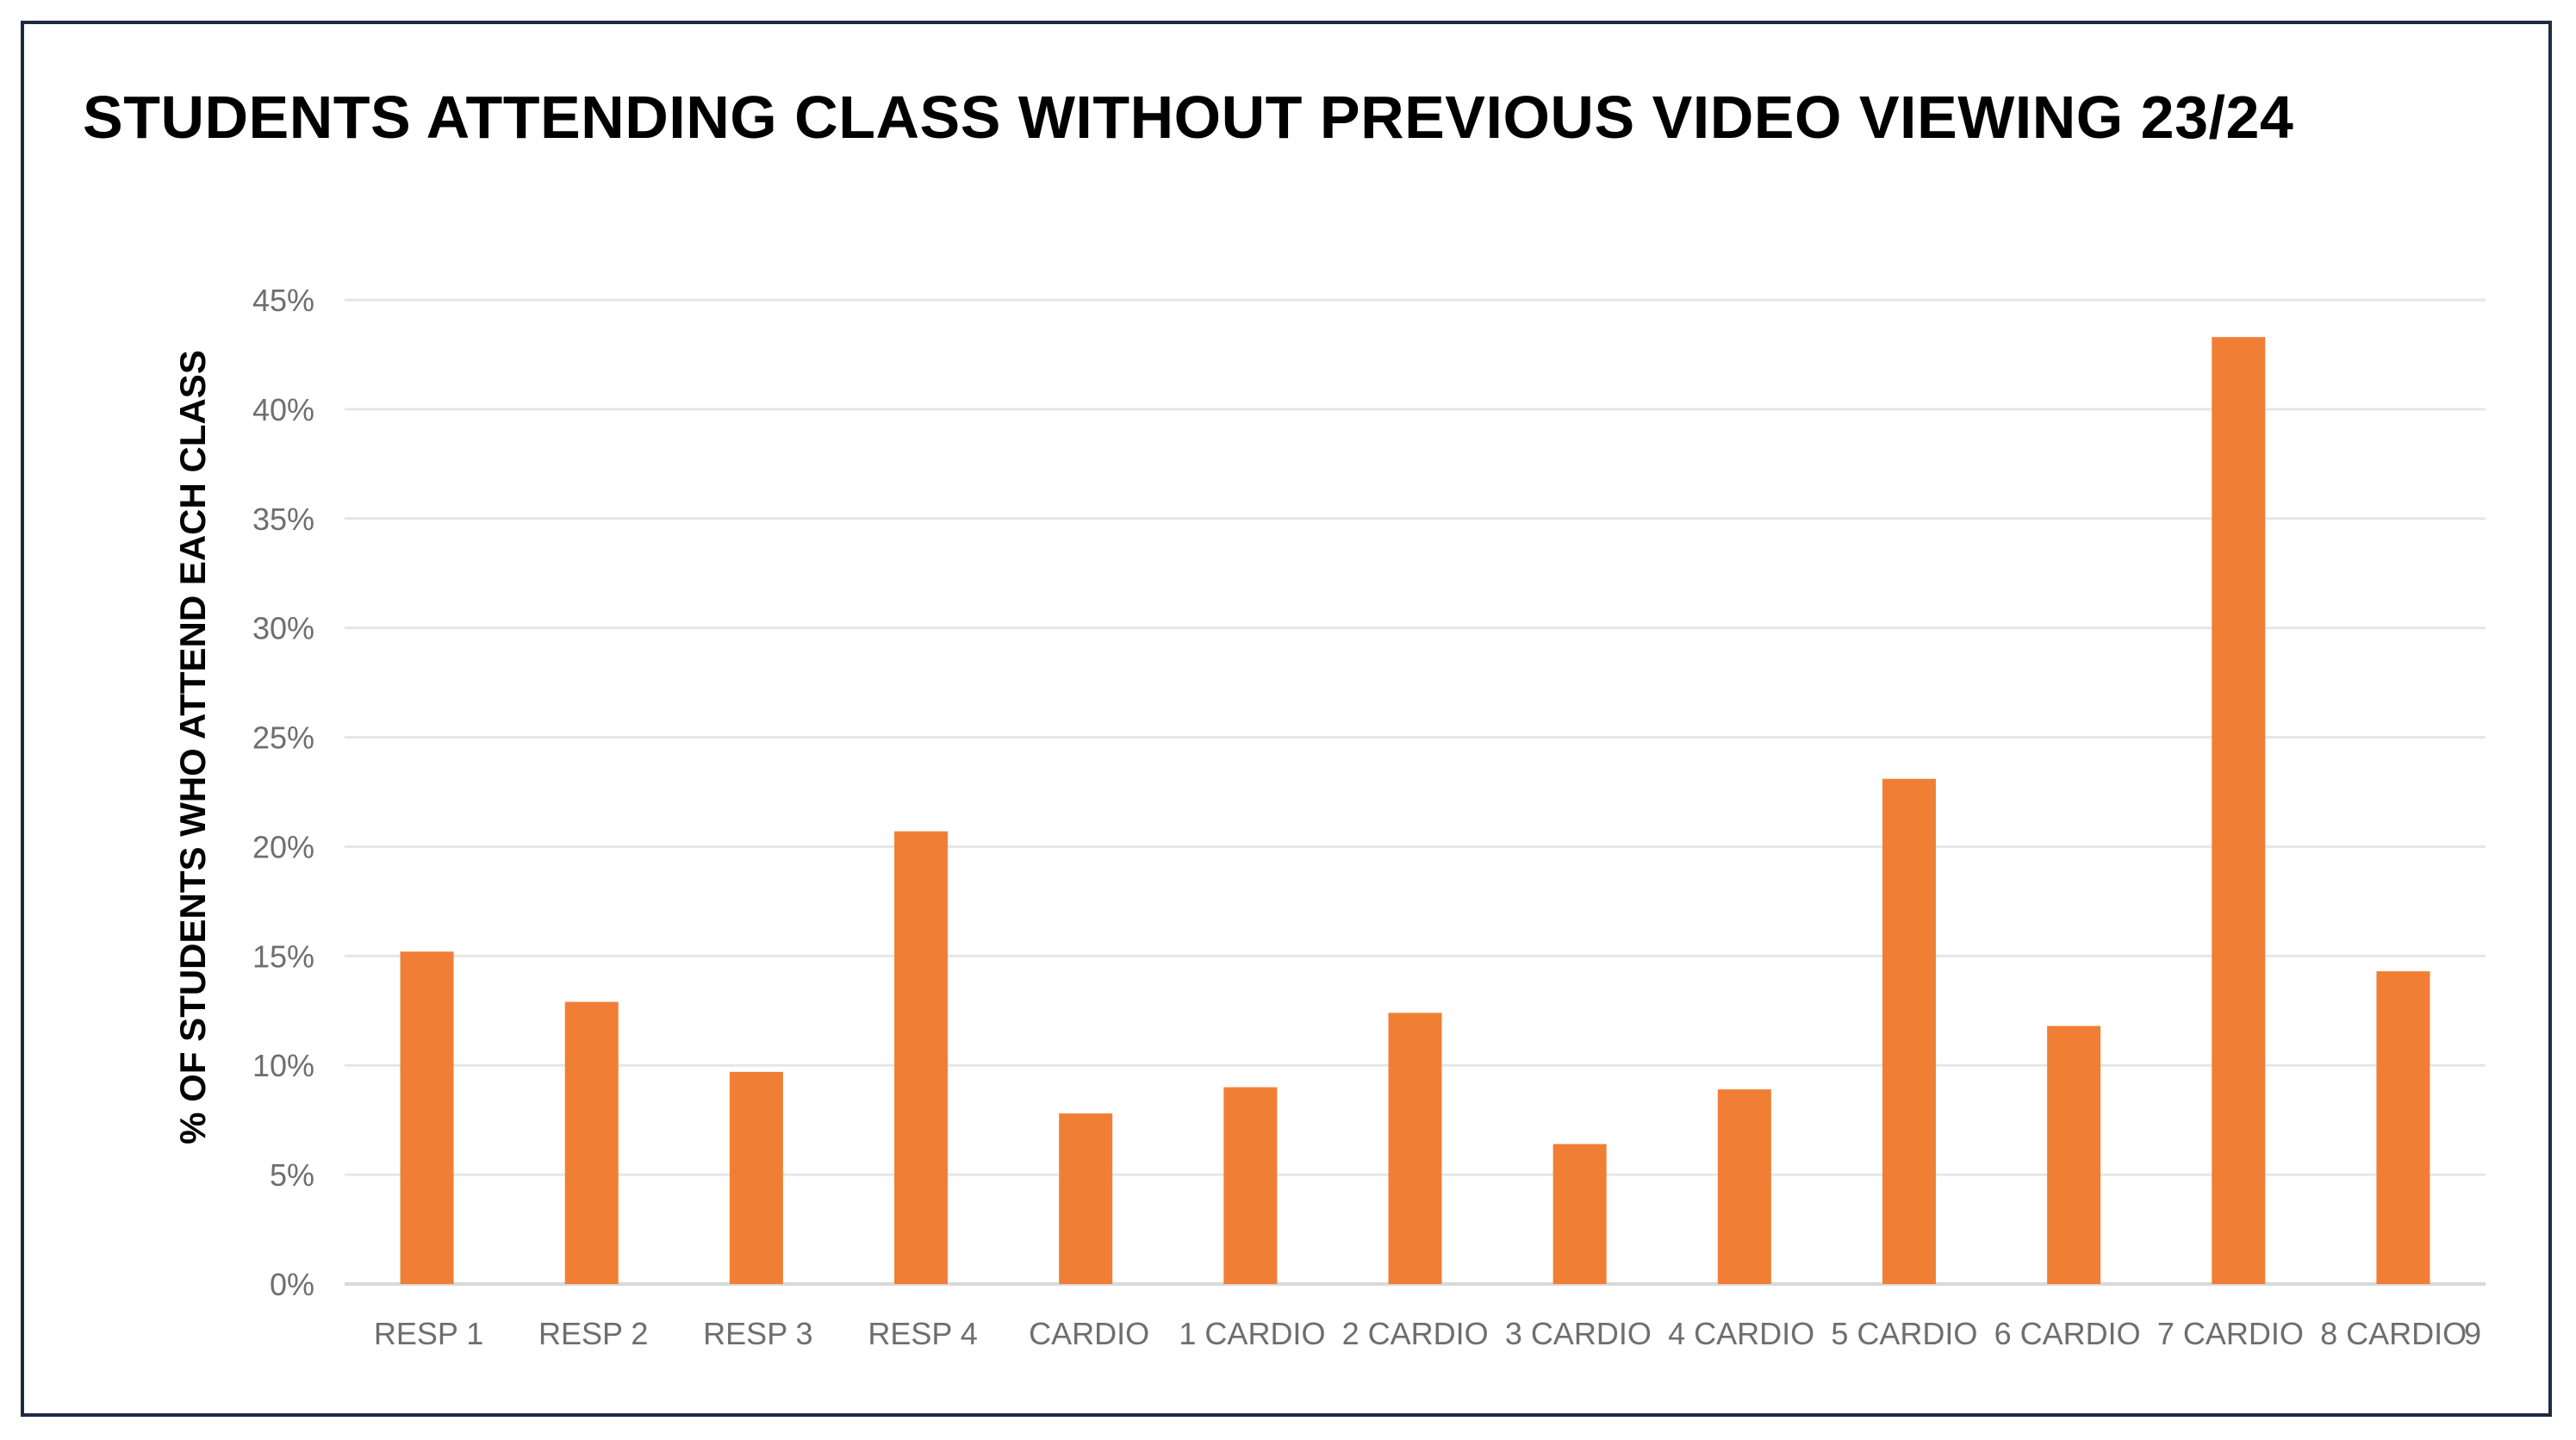 The width and height of the screenshot is (2576, 1440). What do you see at coordinates (283, 519) in the screenshot?
I see `y-tick-label: 35%` at bounding box center [283, 519].